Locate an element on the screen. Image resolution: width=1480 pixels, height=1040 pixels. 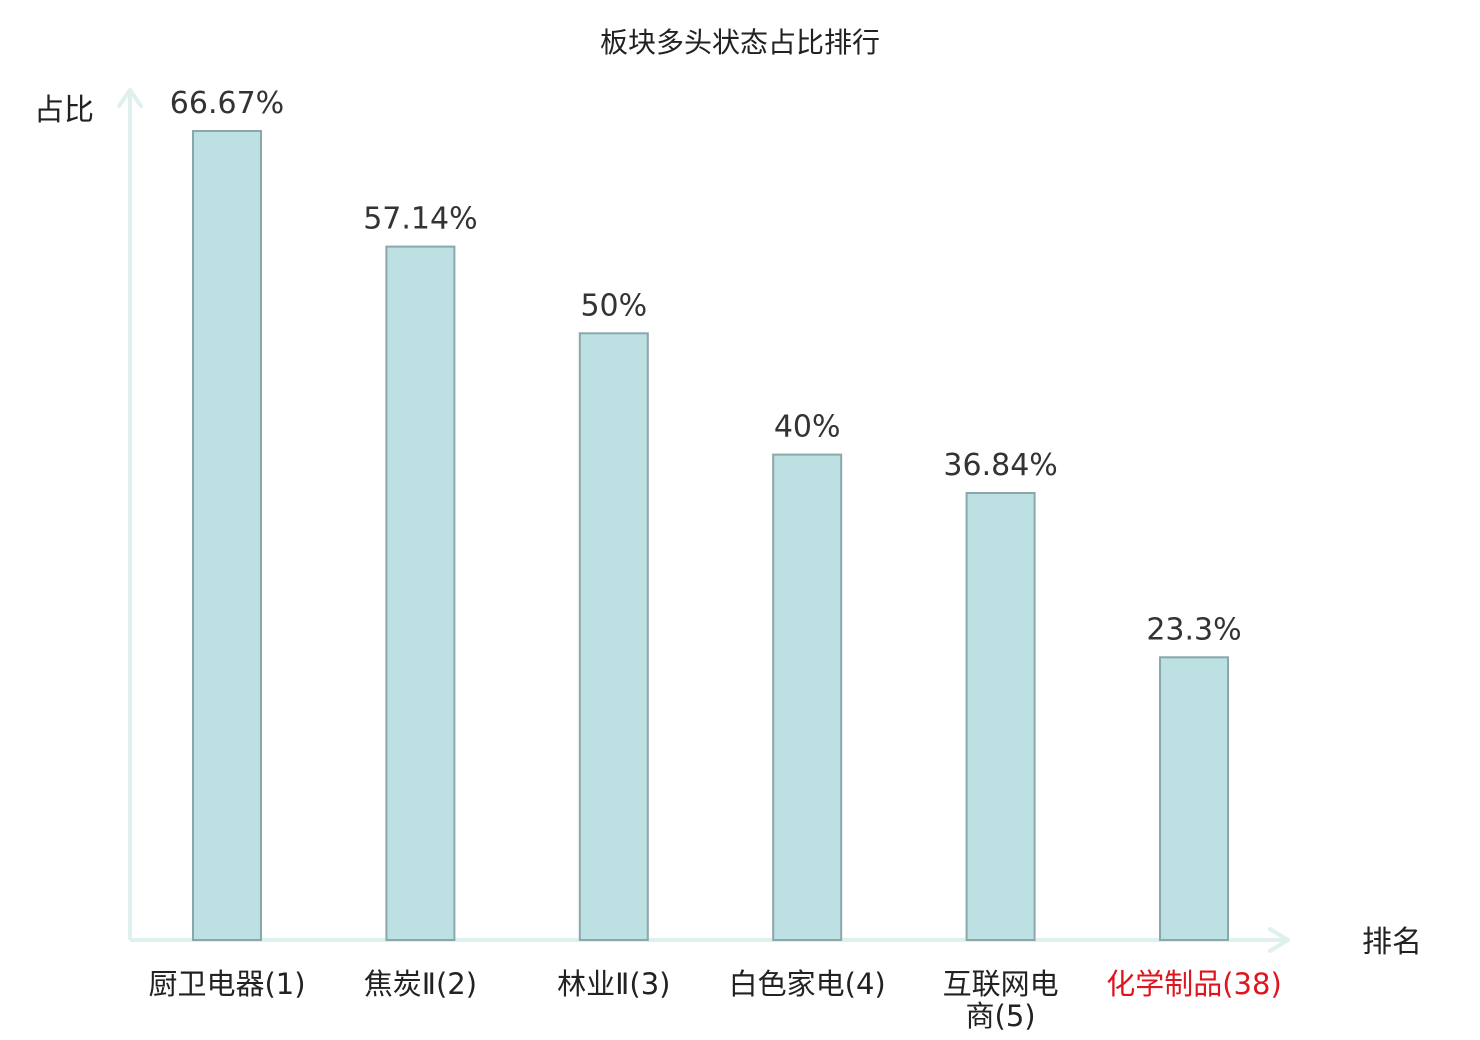
category-label: 互联网电商(5) is located at coordinates (1001, 1000).